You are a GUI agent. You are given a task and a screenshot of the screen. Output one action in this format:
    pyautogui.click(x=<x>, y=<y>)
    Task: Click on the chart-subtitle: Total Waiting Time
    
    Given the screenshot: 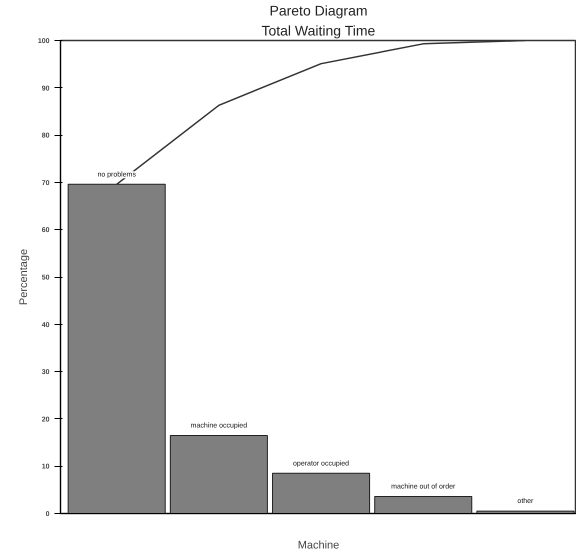 What is the action you would take?
    pyautogui.click(x=318, y=30)
    